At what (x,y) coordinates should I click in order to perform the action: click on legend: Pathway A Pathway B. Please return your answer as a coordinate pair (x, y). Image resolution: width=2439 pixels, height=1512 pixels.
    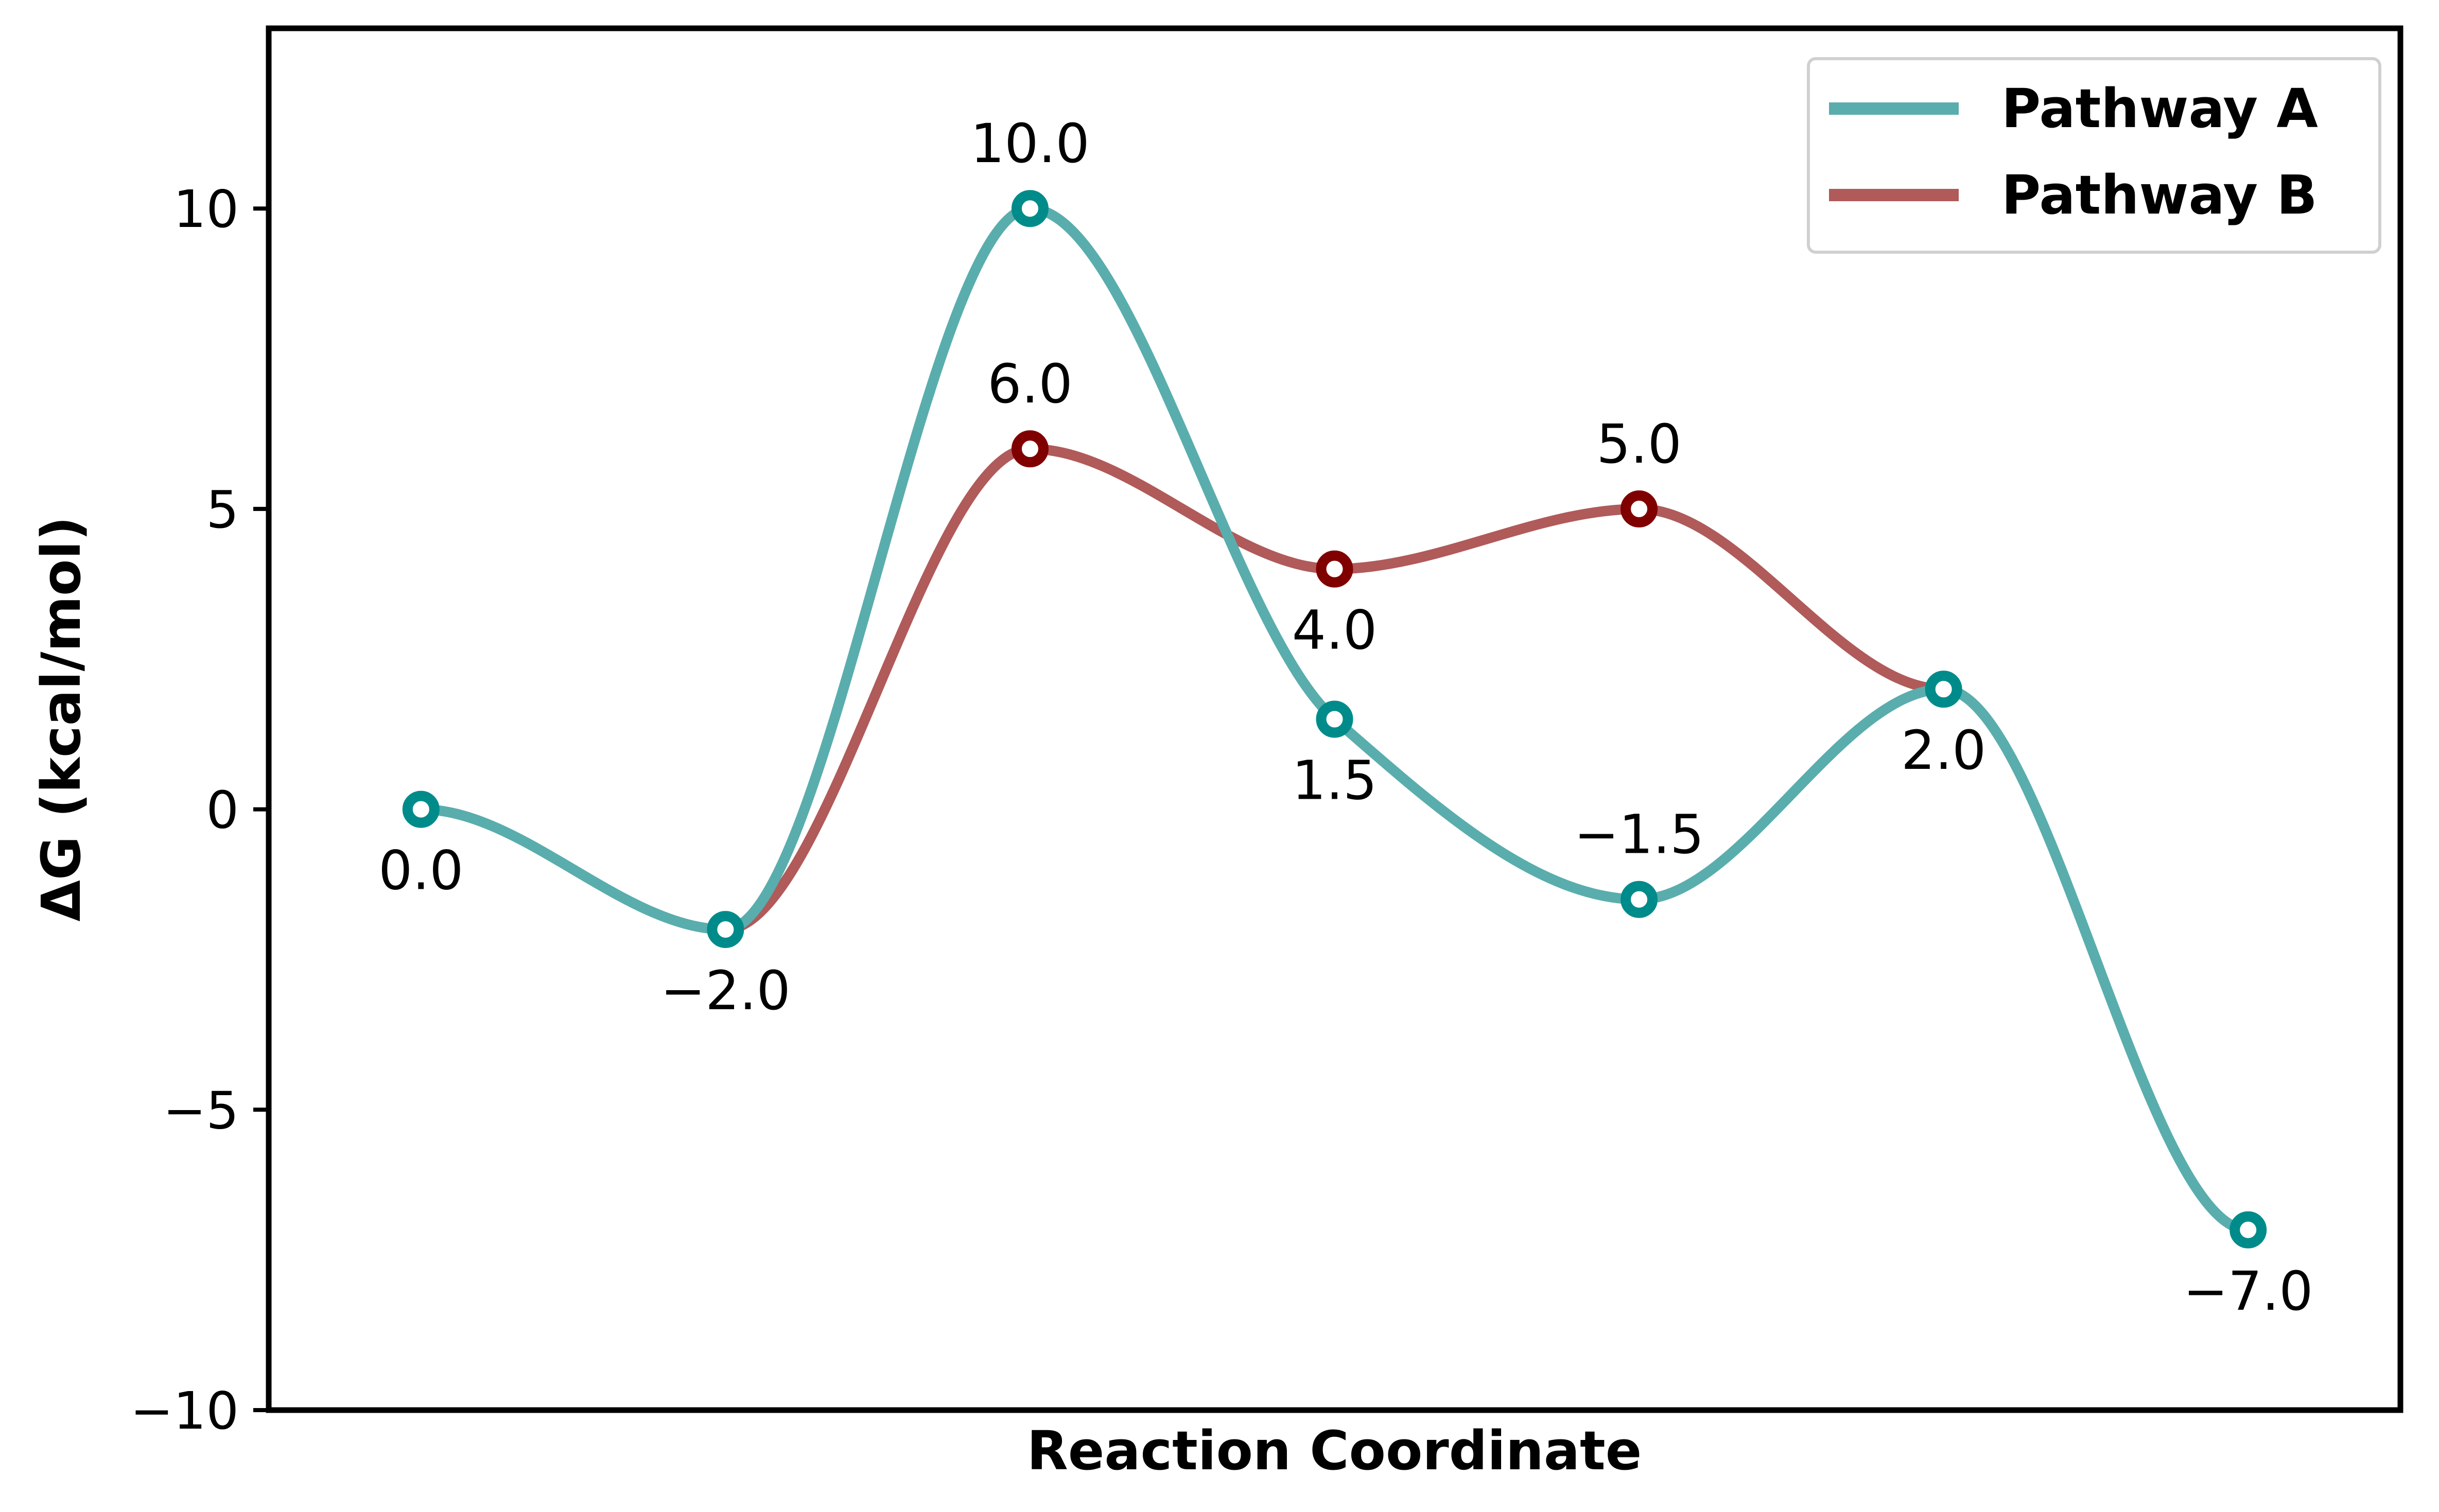
    Looking at the image, I should click on (2094, 155).